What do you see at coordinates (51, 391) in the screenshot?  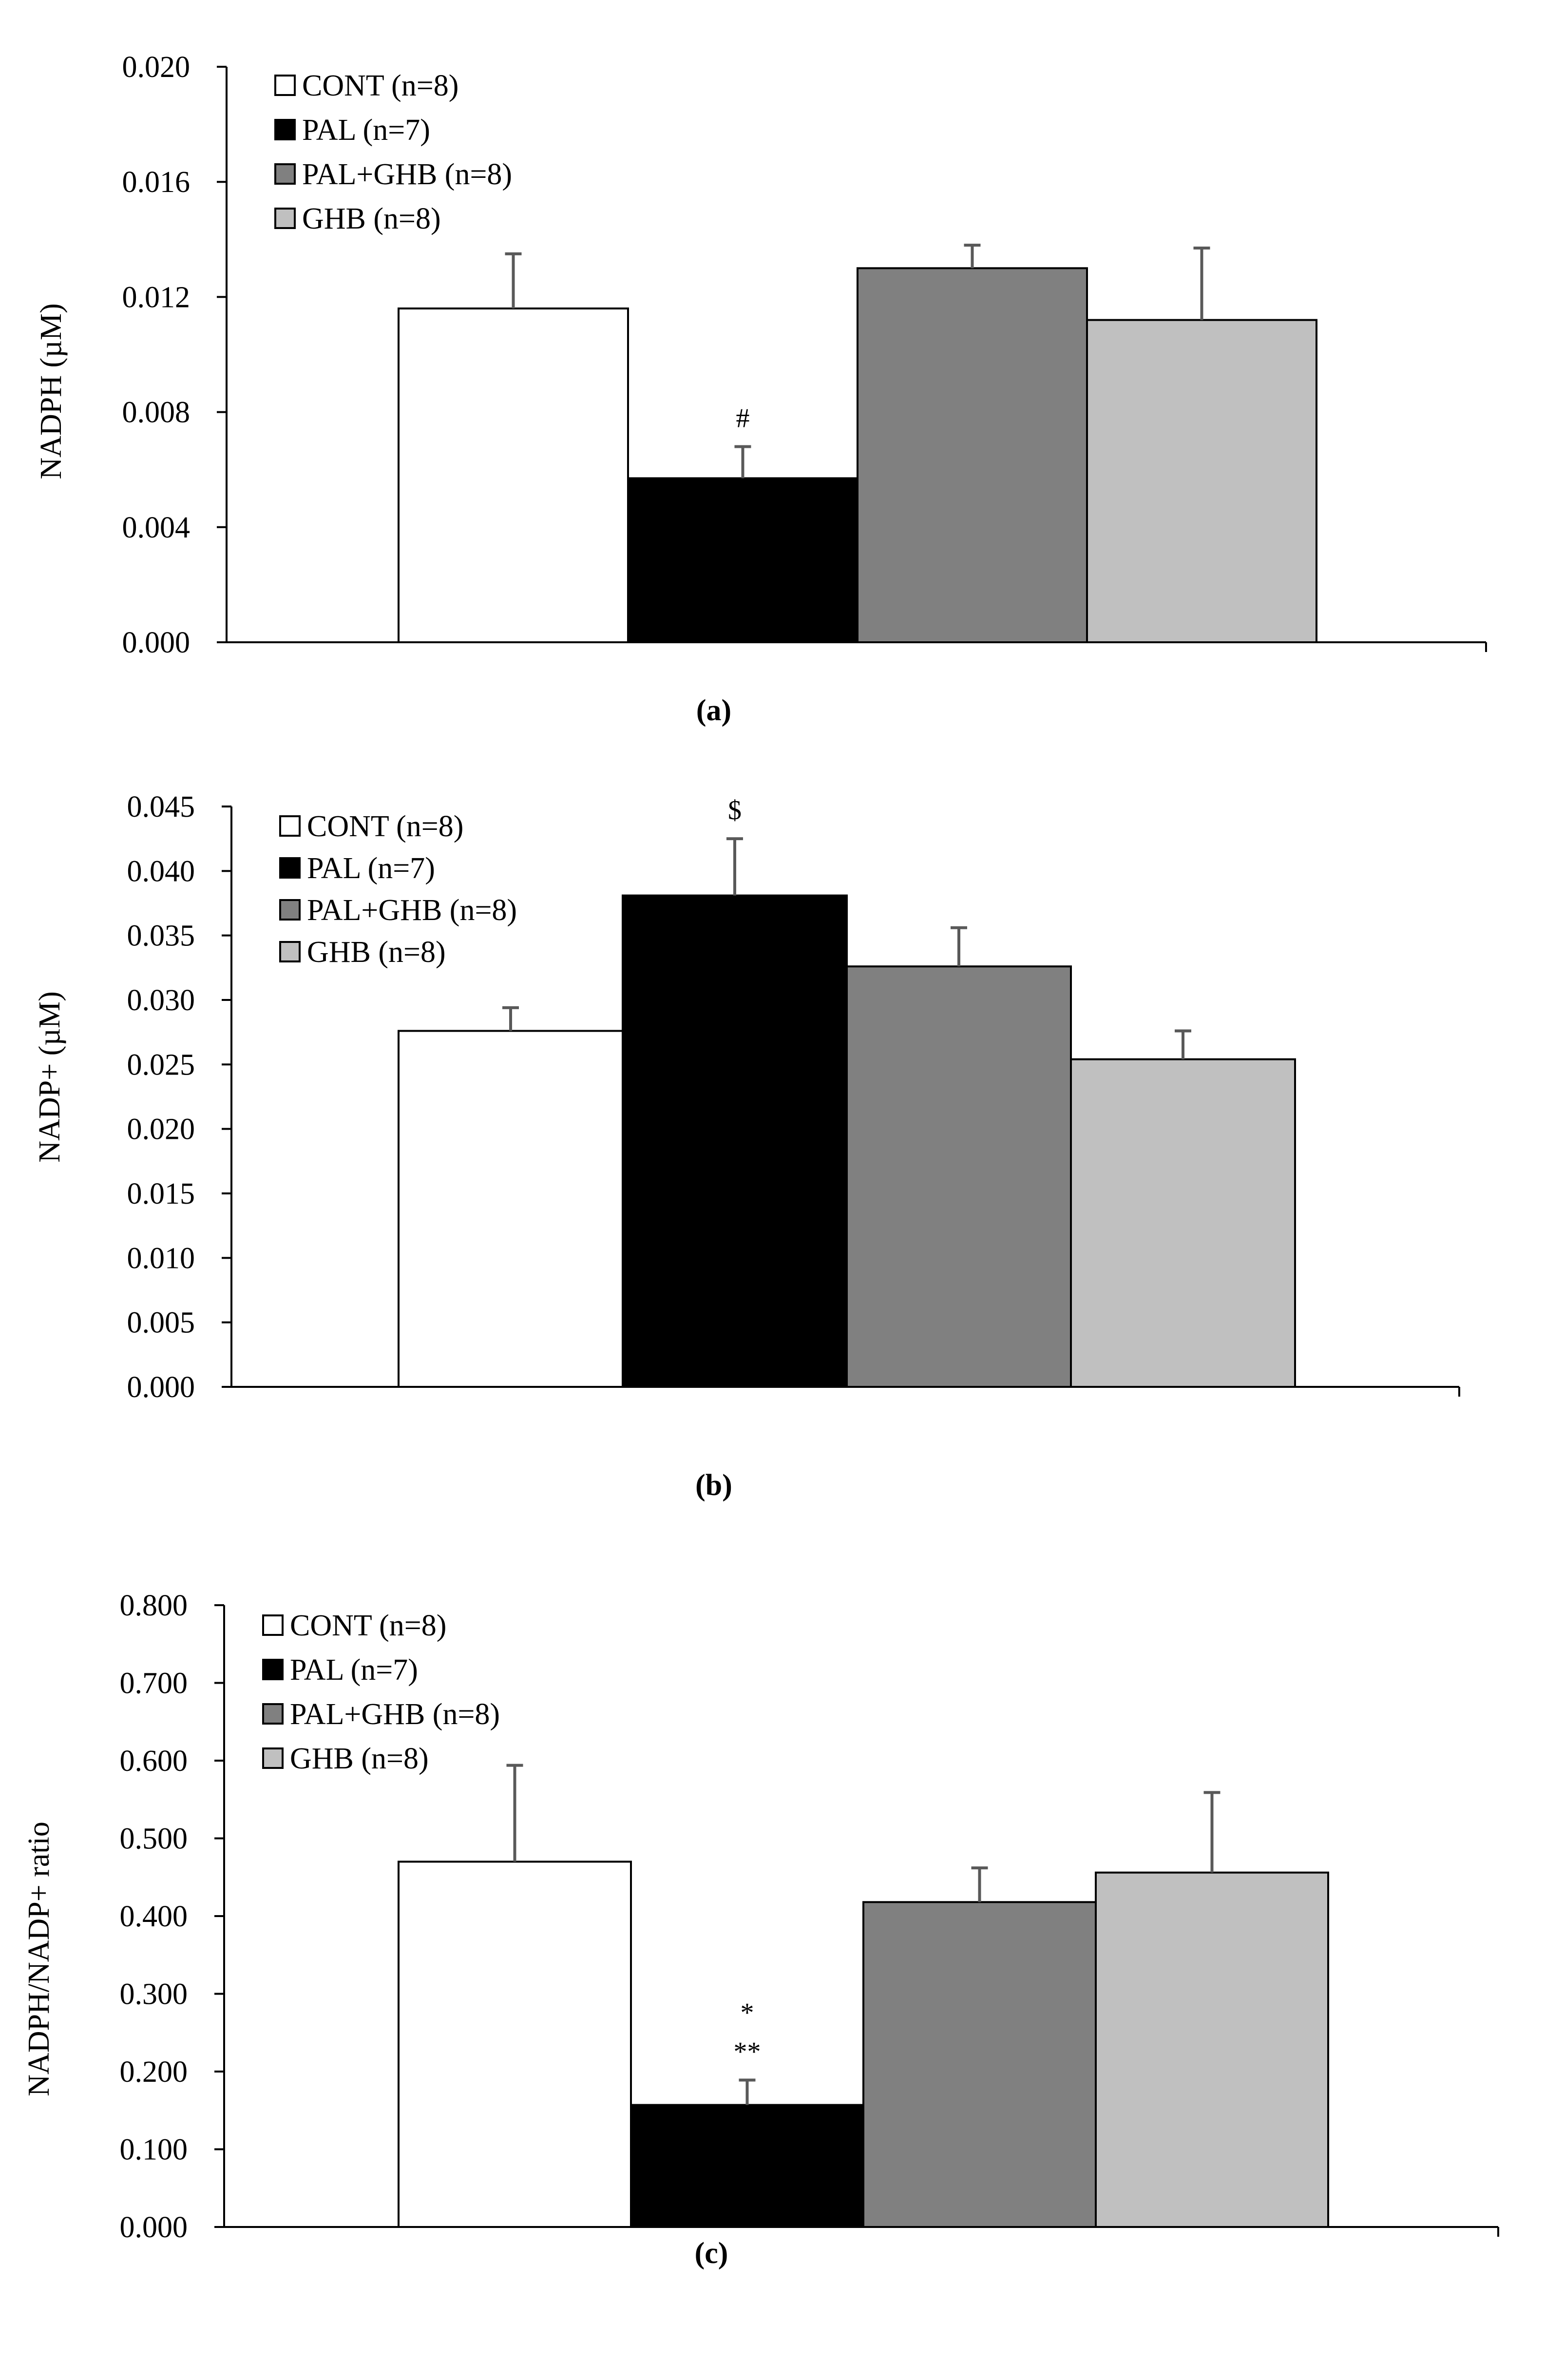 I see `y-axis-label: NADPH (µM)` at bounding box center [51, 391].